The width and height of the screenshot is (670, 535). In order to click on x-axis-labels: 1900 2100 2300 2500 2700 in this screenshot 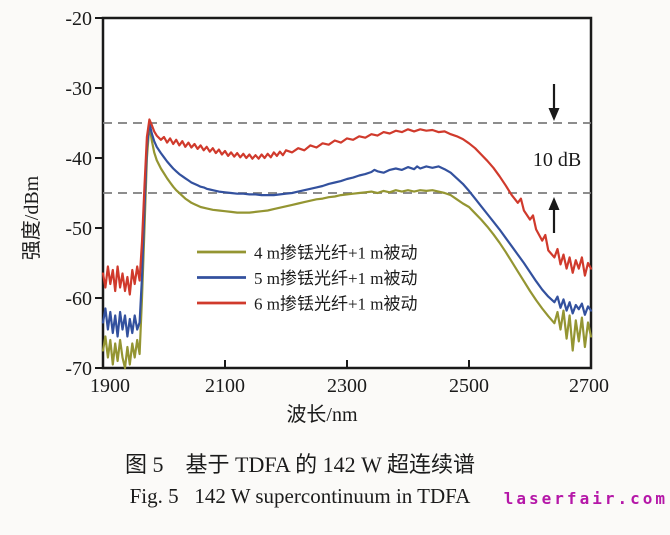, I will do `click(349, 386)`.